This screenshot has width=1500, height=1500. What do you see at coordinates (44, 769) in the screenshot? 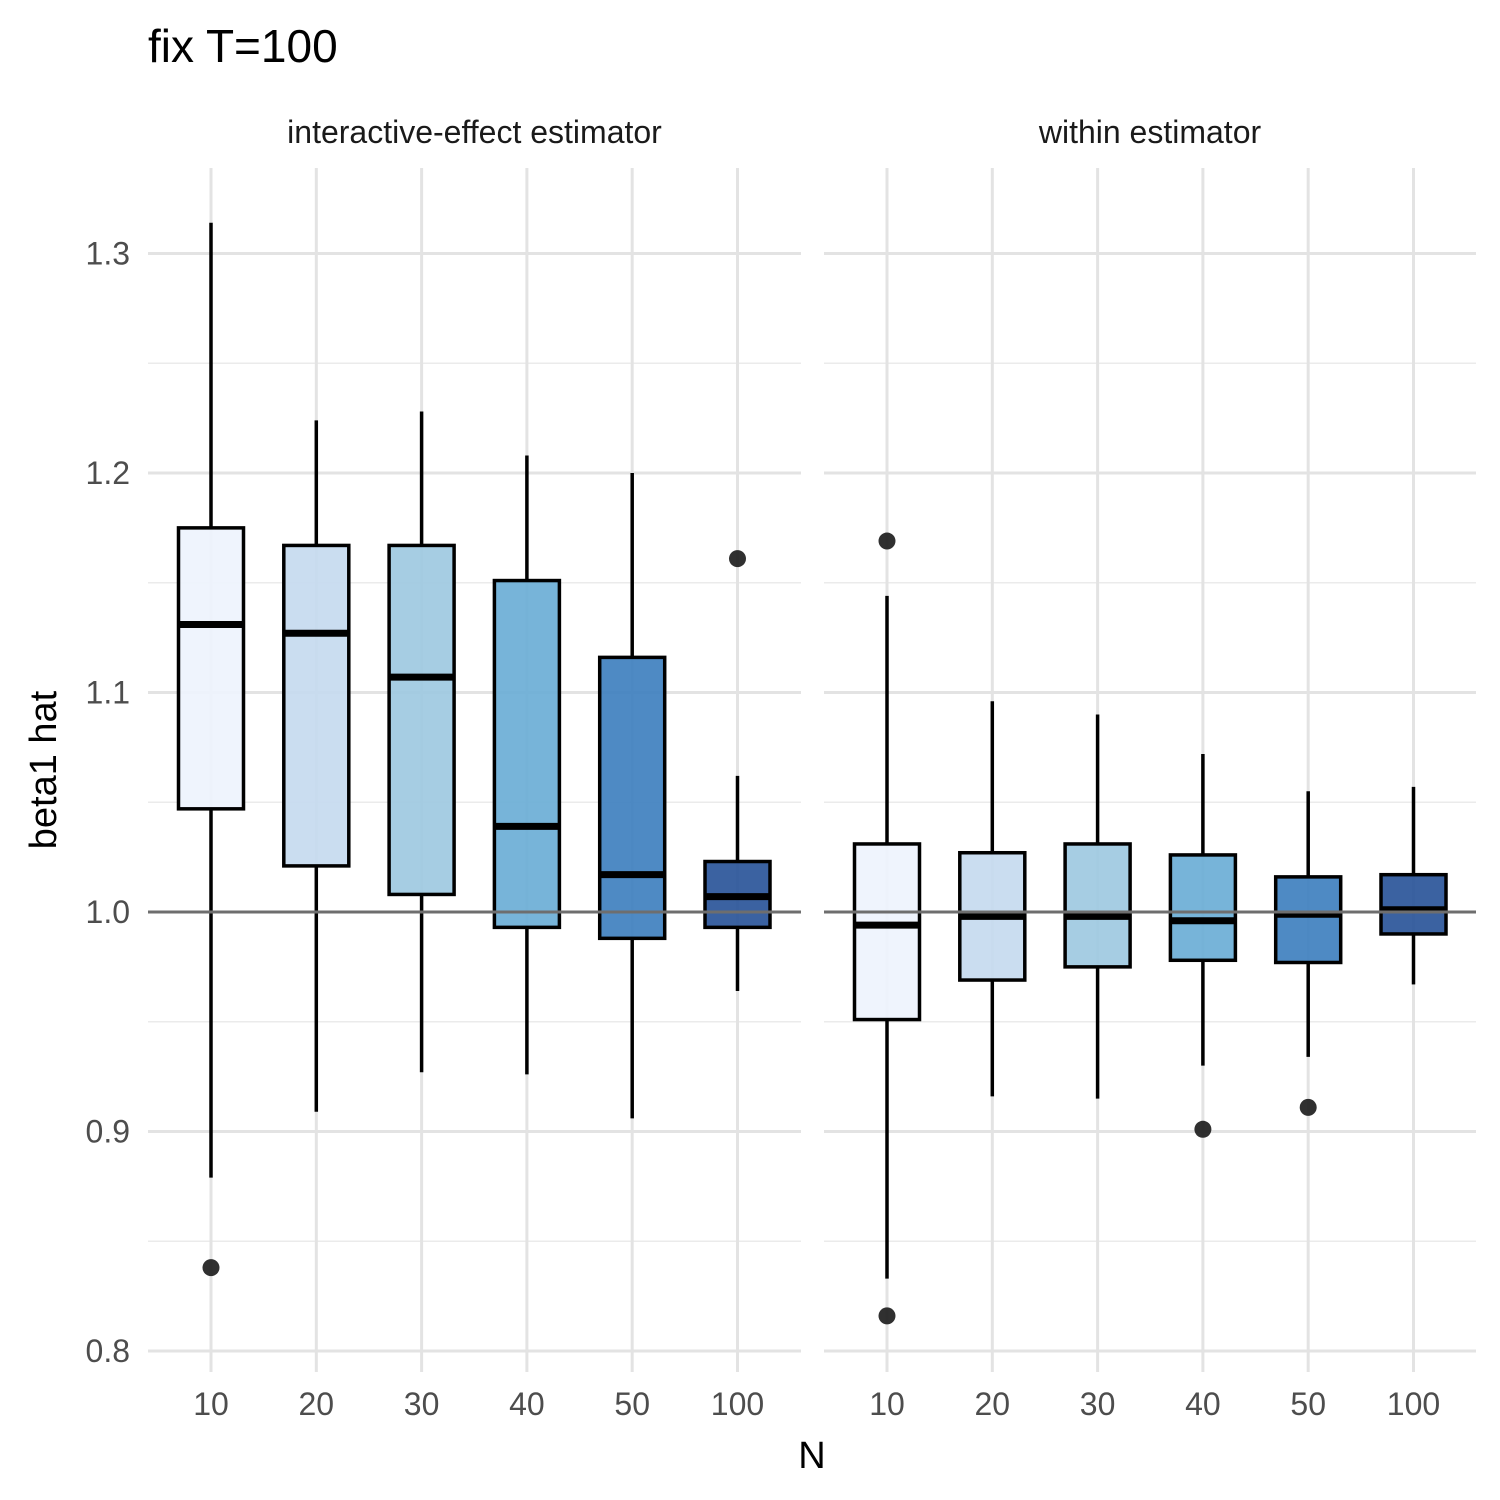
I see `y-axis-title: beta1 hat` at bounding box center [44, 769].